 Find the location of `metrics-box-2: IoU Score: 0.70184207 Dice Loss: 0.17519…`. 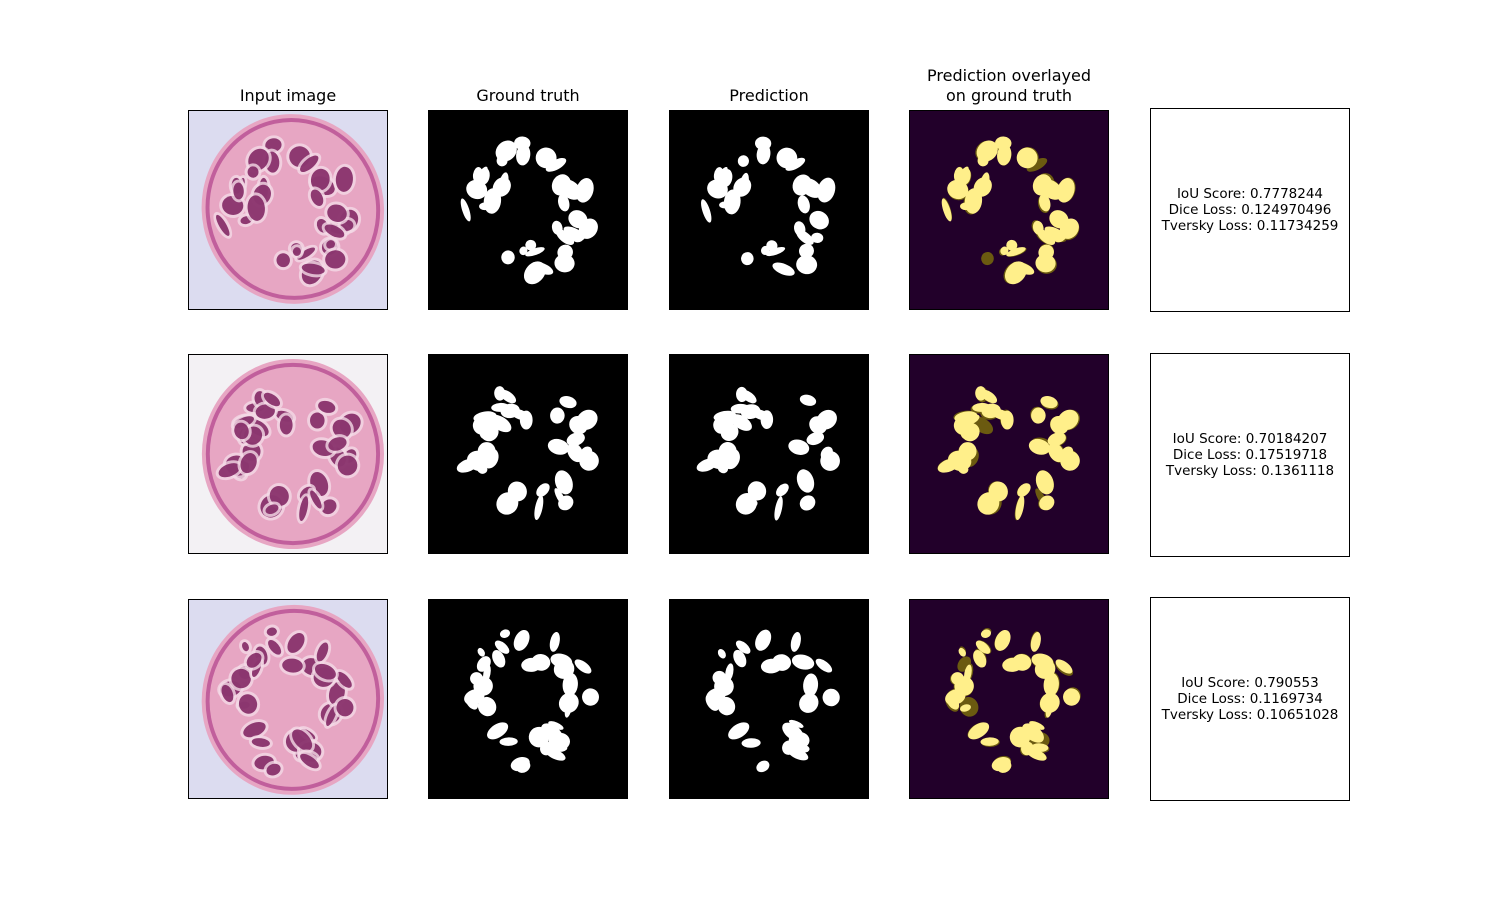

metrics-box-2: IoU Score: 0.70184207 Dice Loss: 0.17519… is located at coordinates (1250, 455).